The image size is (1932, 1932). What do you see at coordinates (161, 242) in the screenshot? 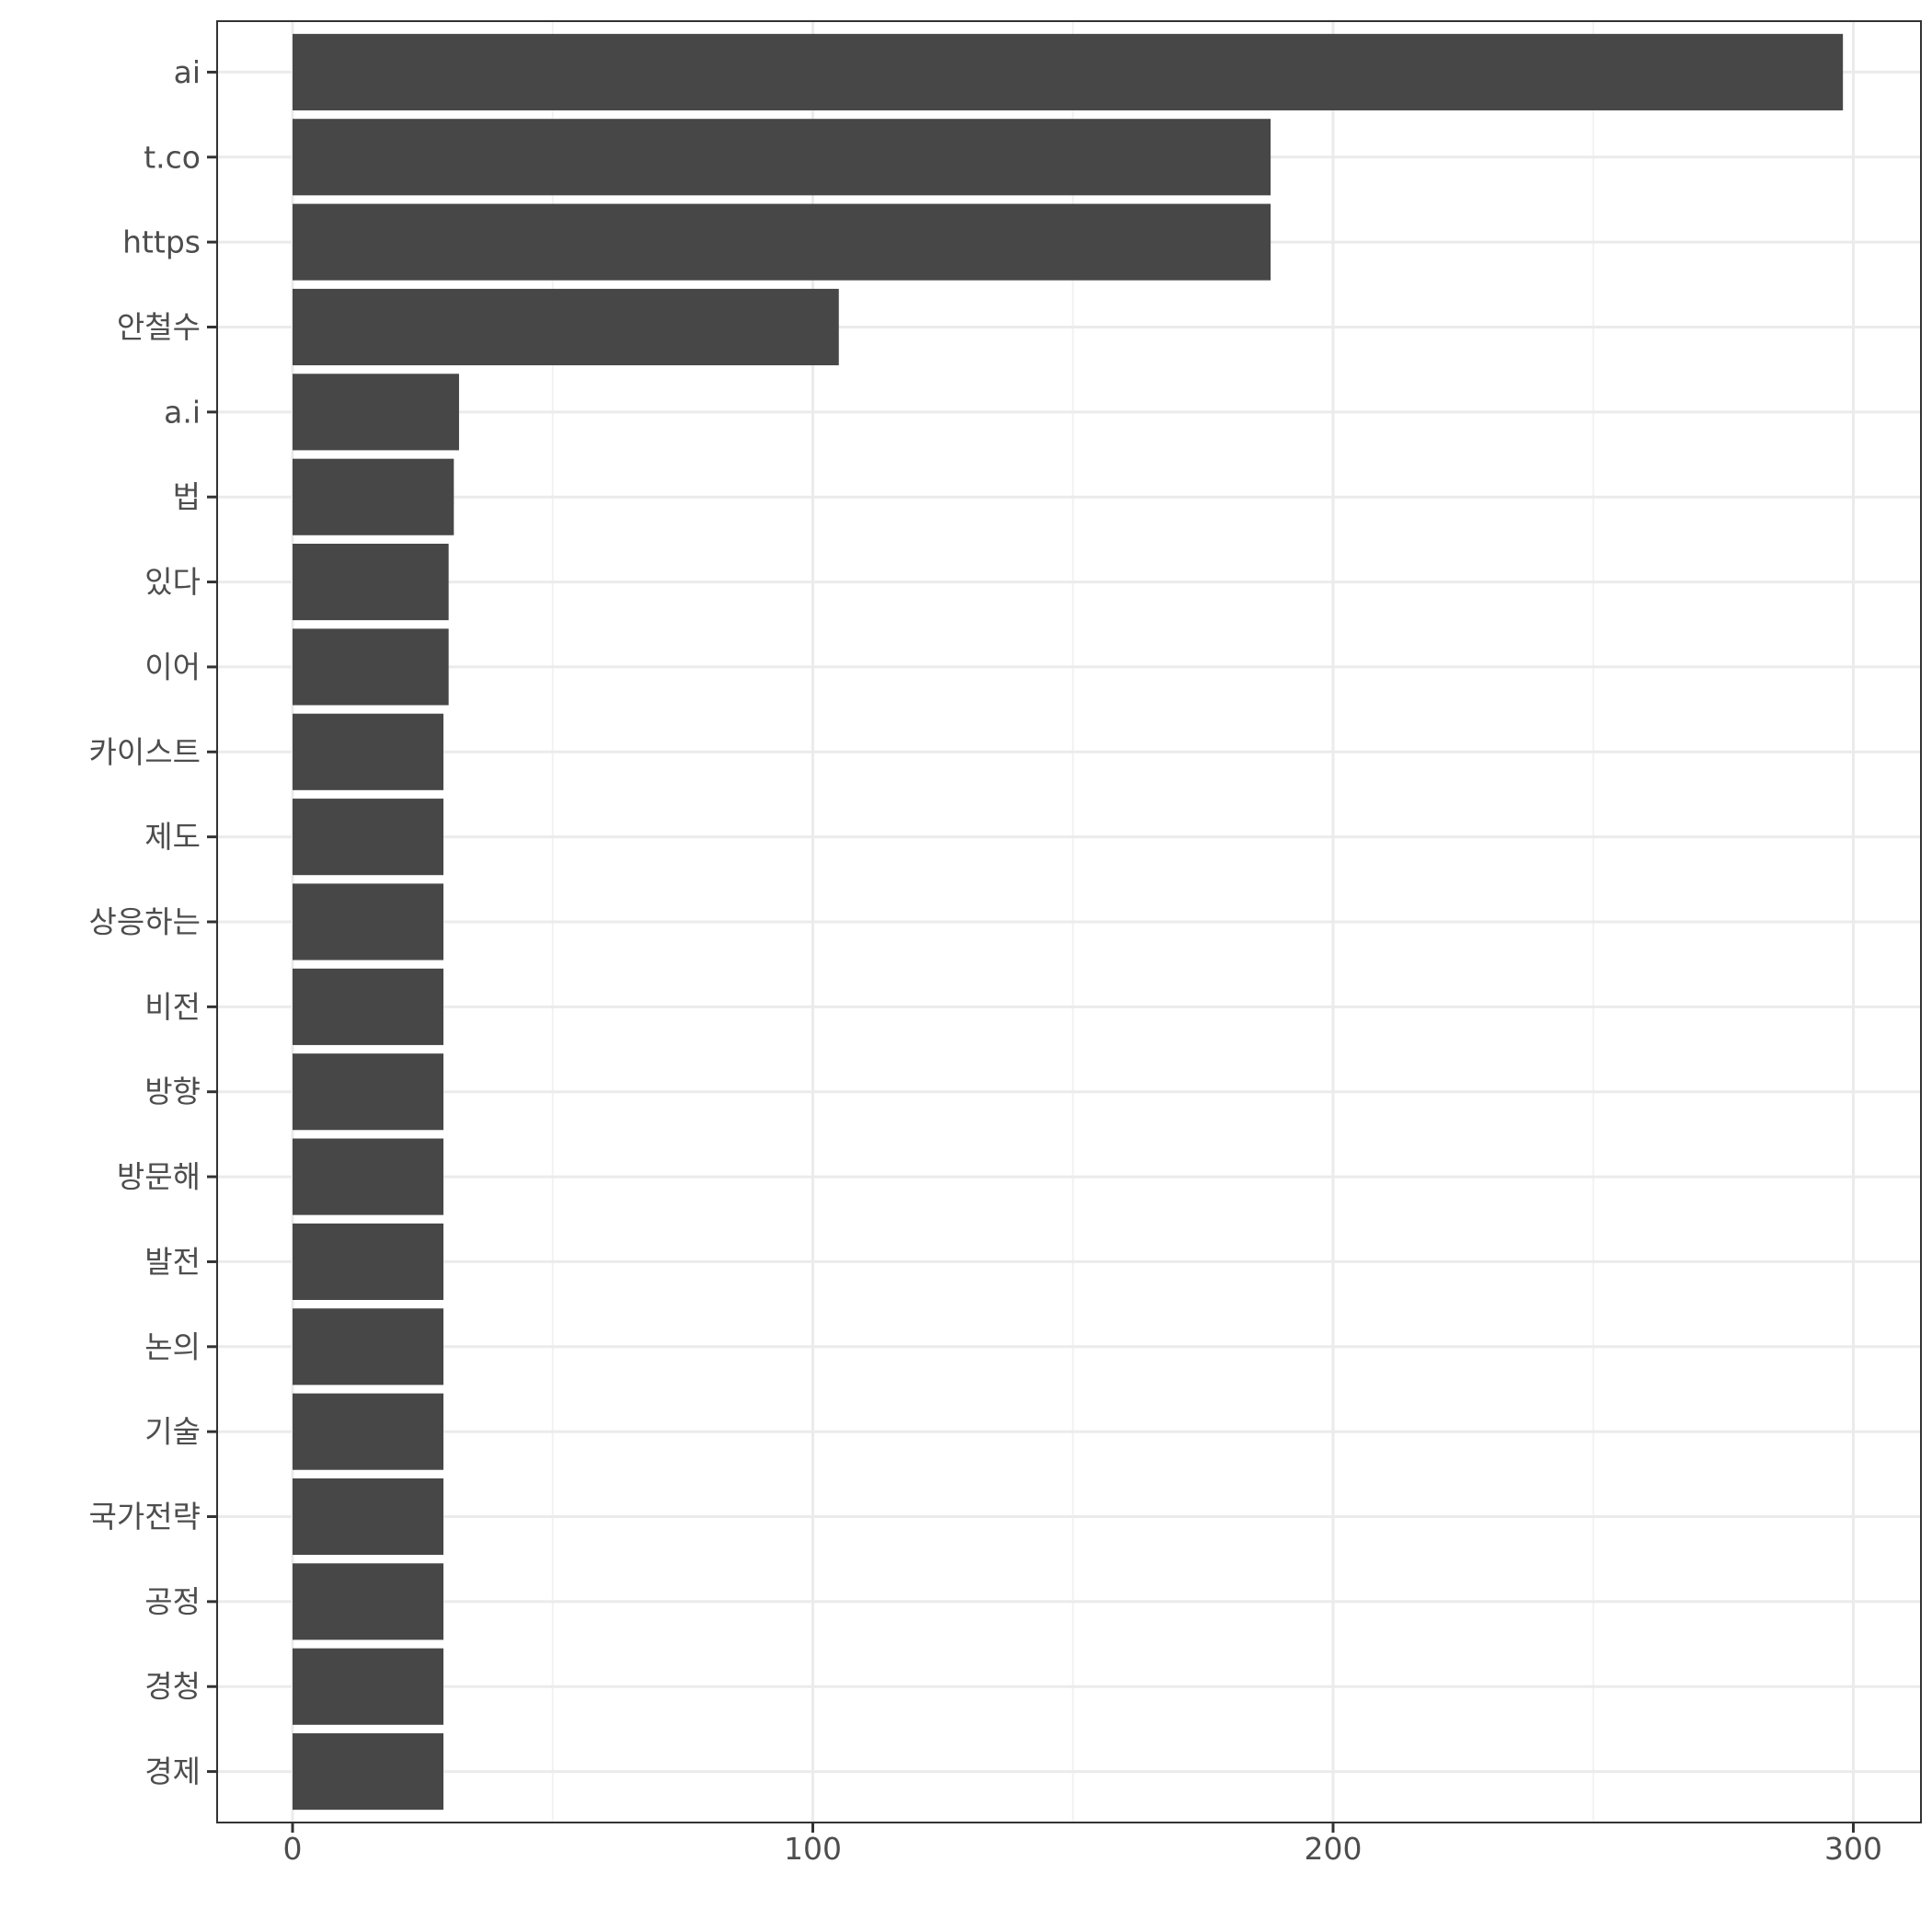
I see `y-tick-label: https` at bounding box center [161, 242].